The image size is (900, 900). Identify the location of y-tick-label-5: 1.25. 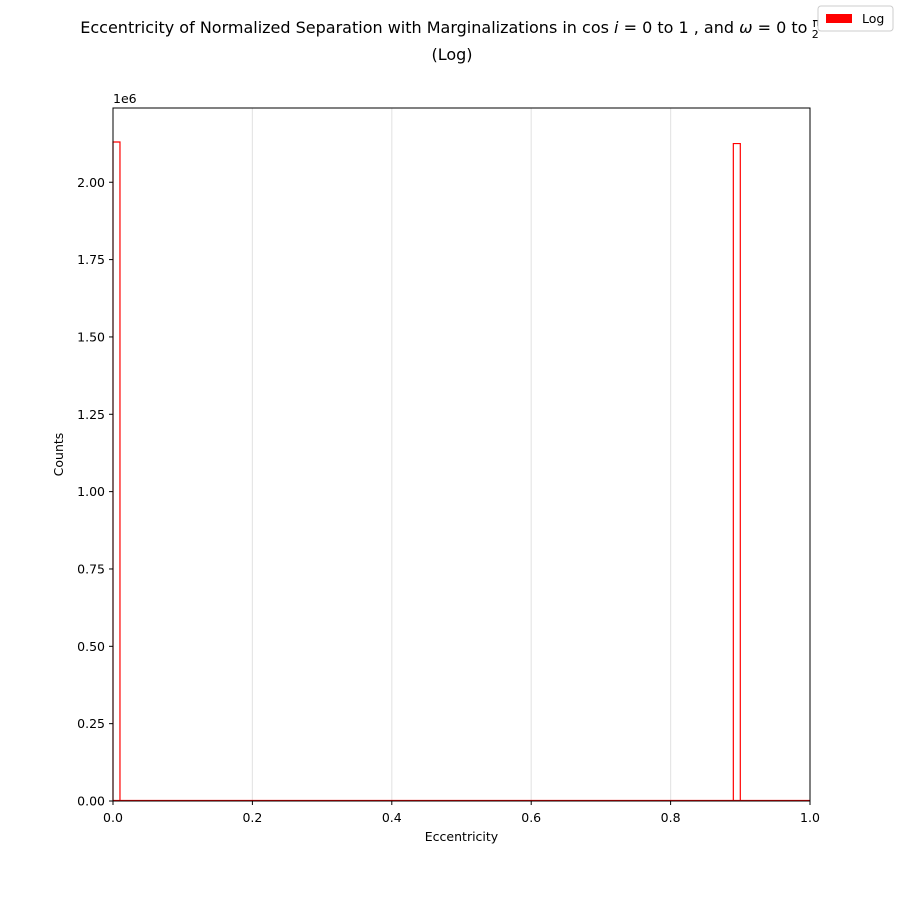
(91, 414).